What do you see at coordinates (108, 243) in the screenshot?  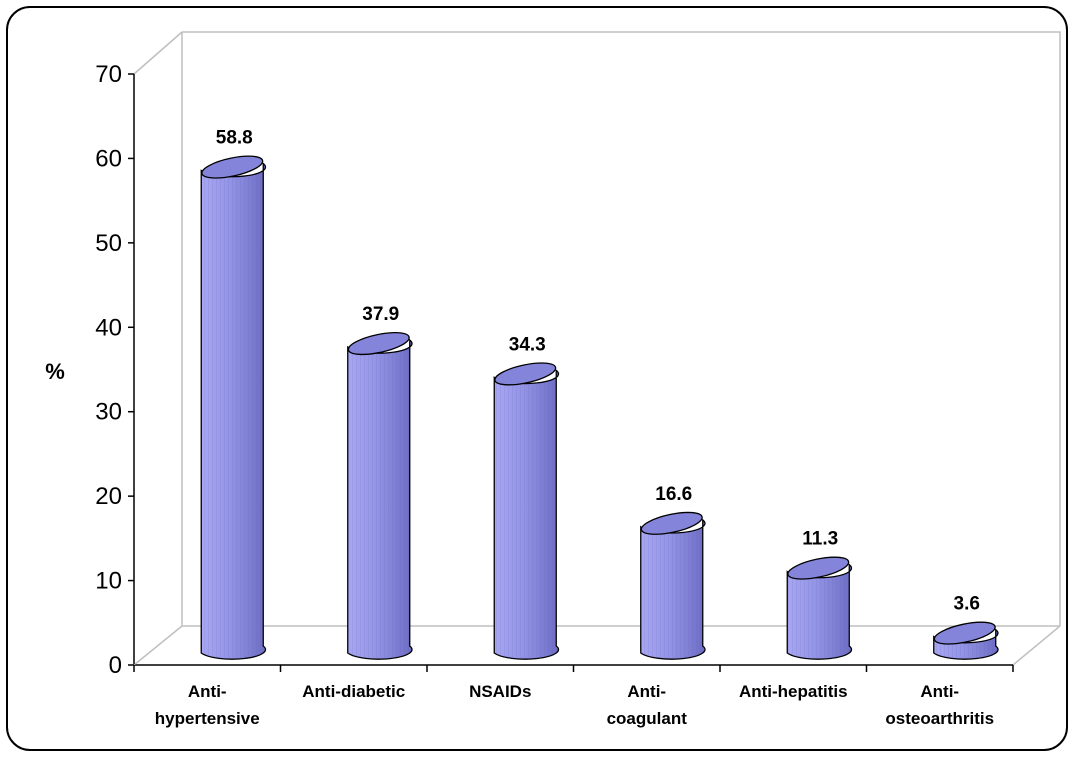 I see `y-tick-label: 50` at bounding box center [108, 243].